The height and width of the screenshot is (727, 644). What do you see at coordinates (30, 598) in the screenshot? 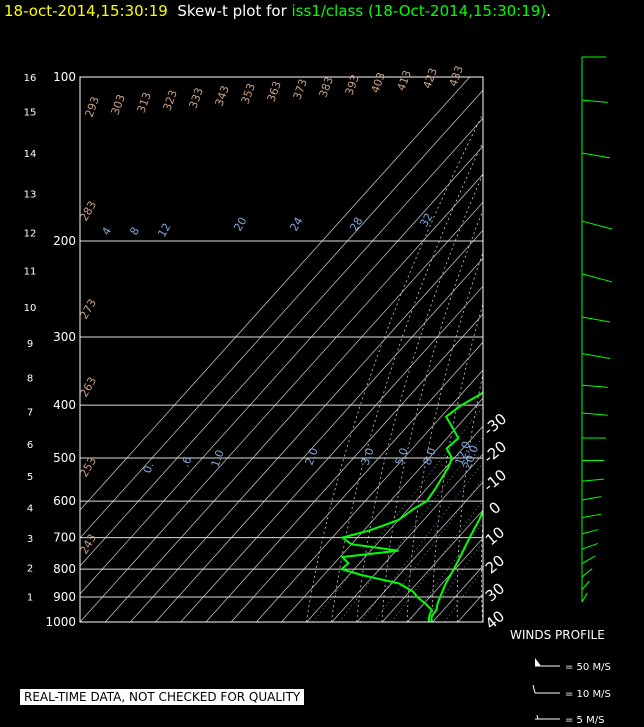
I see `height-tick-label: 1` at bounding box center [30, 598].